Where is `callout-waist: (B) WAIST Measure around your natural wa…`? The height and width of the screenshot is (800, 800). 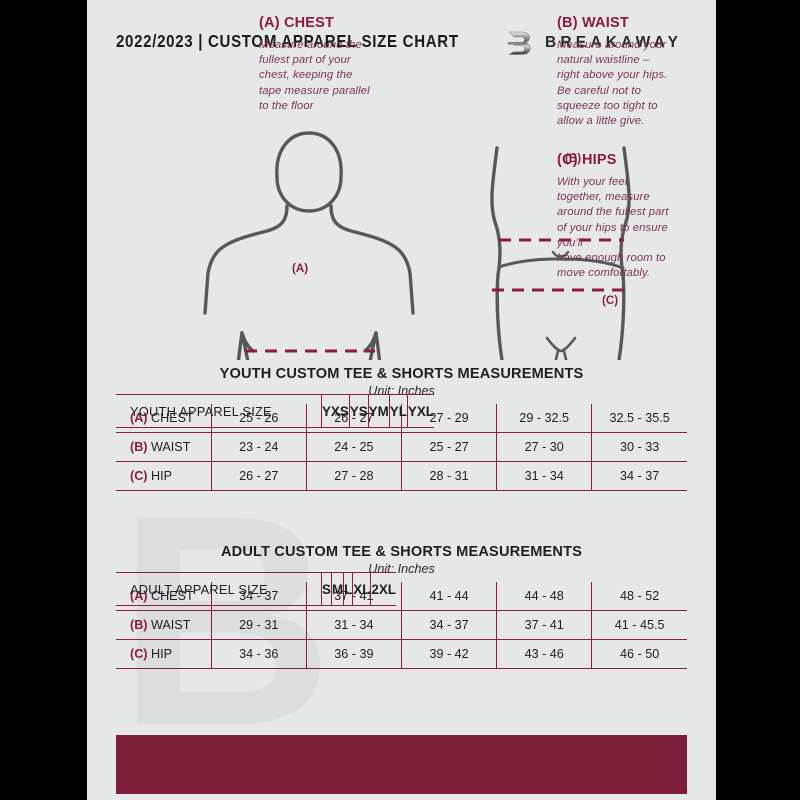
callout-waist: (B) WAIST Measure around your natural wa… is located at coordinates (632, 72).